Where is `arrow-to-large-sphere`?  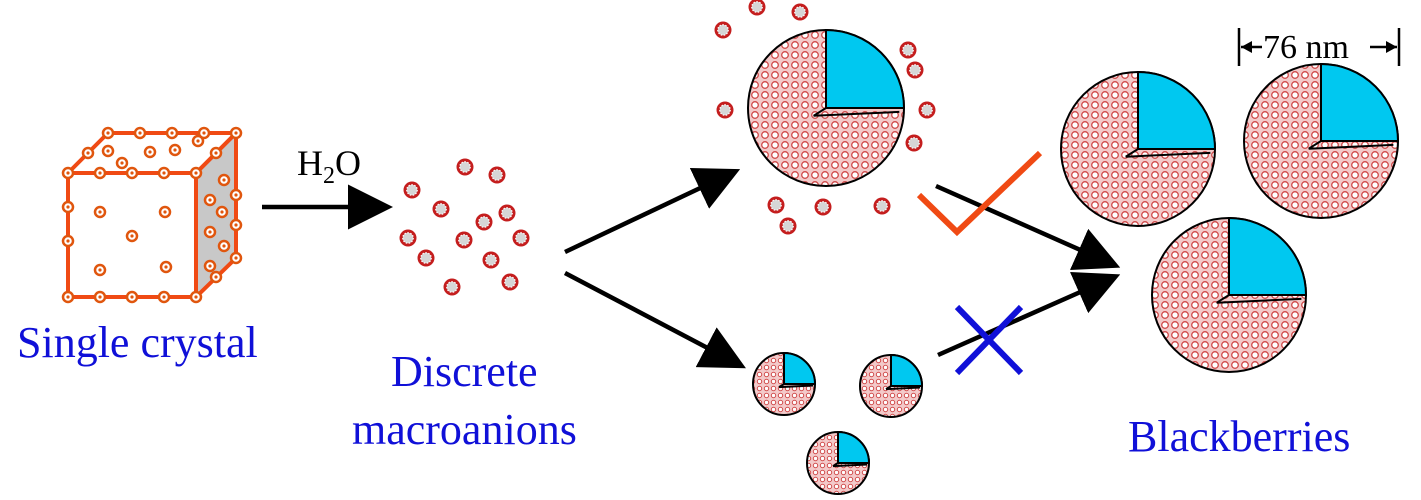
arrow-to-large-sphere is located at coordinates (652, 211).